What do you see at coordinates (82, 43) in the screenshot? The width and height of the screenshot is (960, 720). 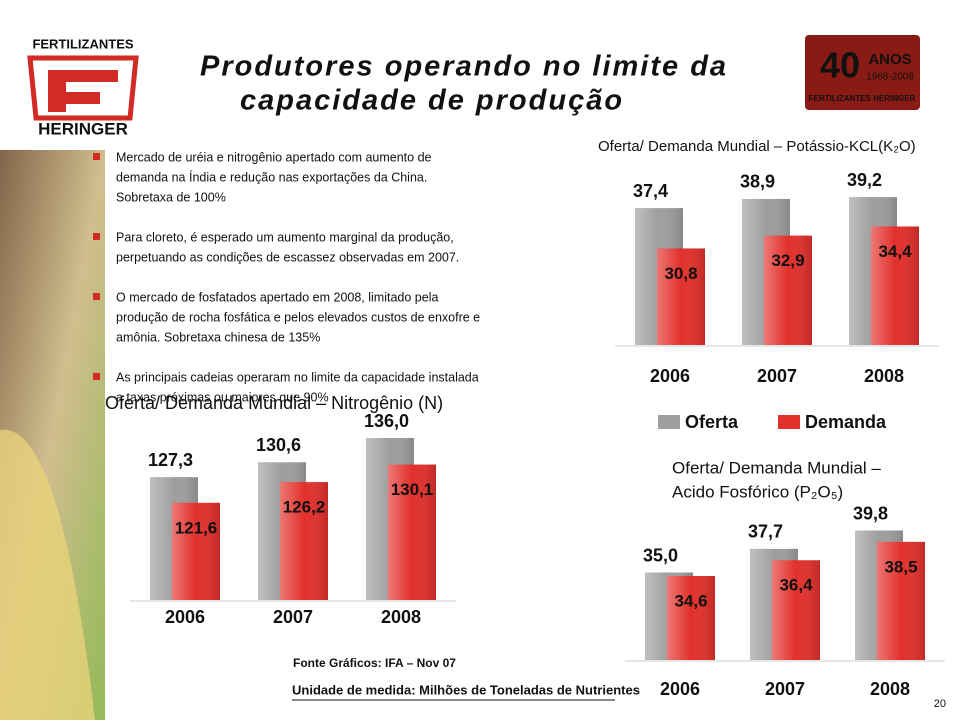 I see `brand-top: FERTILIZANTES` at bounding box center [82, 43].